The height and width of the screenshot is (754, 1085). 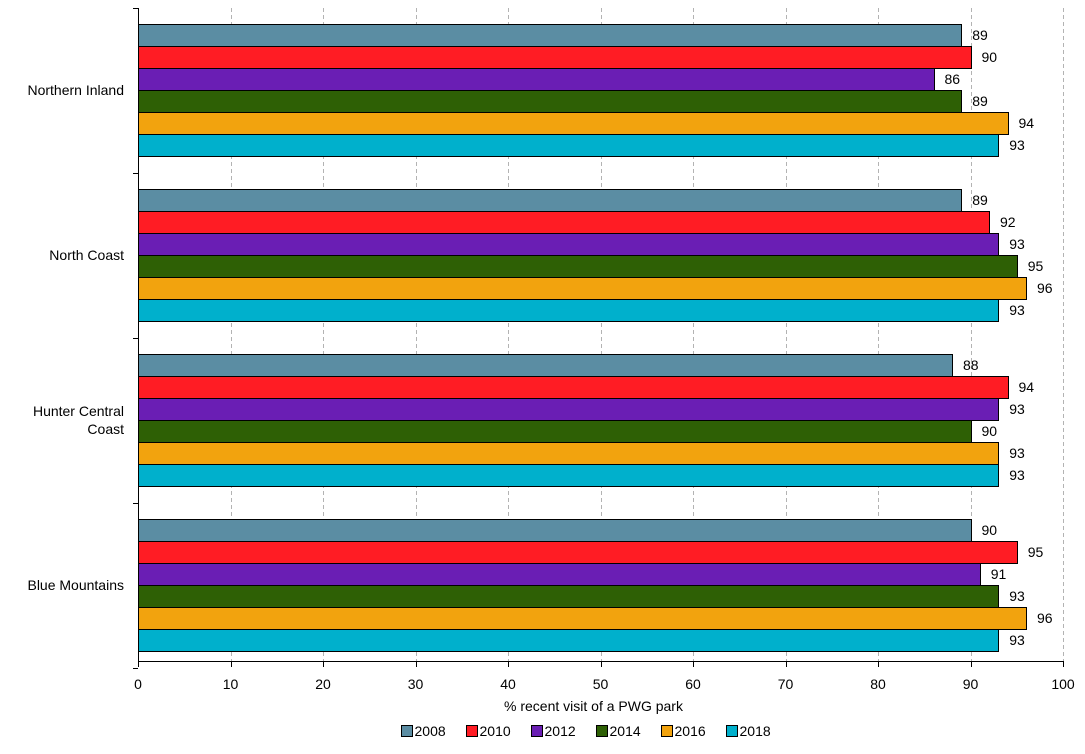 What do you see at coordinates (75, 585) in the screenshot?
I see `category-label: Blue Mountains` at bounding box center [75, 585].